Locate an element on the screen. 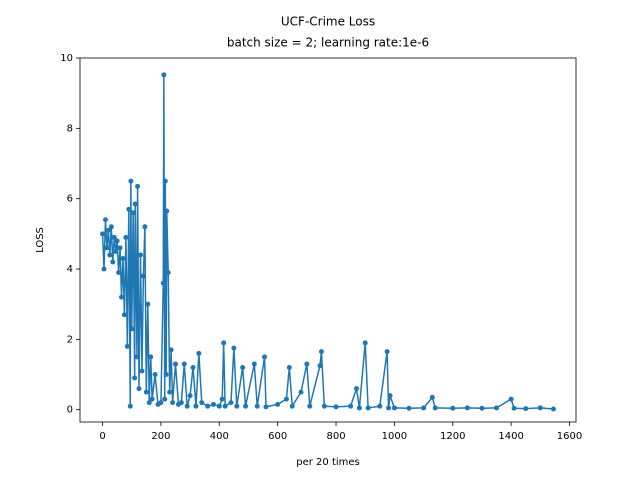  x-tick-label: 600 is located at coordinates (277, 436).